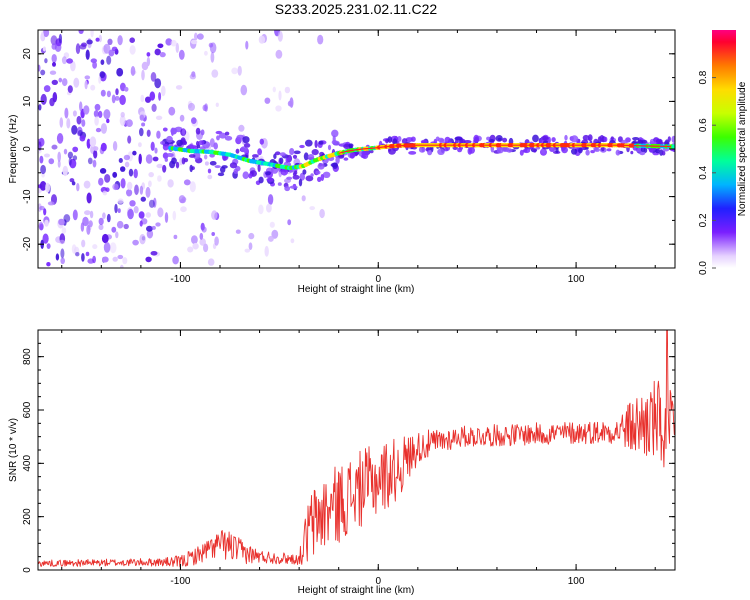  What do you see at coordinates (27, 196) in the screenshot?
I see `y-tick-label: -10` at bounding box center [27, 196].